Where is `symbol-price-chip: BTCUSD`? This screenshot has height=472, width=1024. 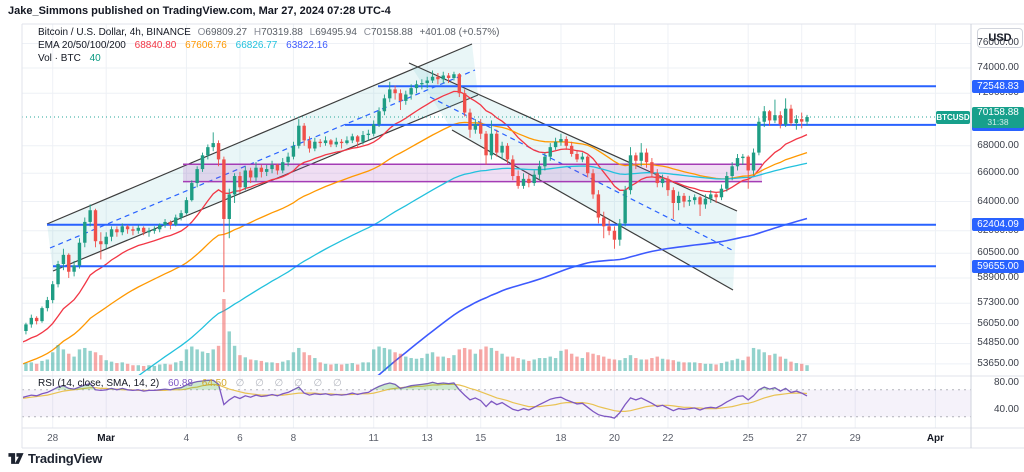 symbol-price-chip: BTCUSD is located at coordinates (953, 117).